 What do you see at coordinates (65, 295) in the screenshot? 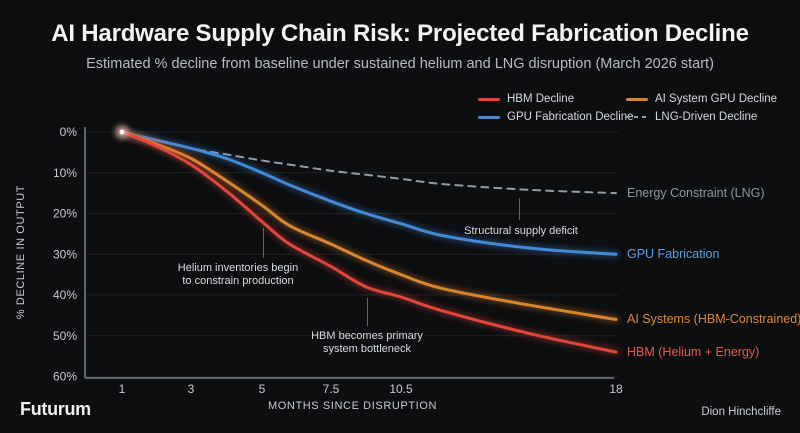
I see `y-tick-label: 40%` at bounding box center [65, 295].